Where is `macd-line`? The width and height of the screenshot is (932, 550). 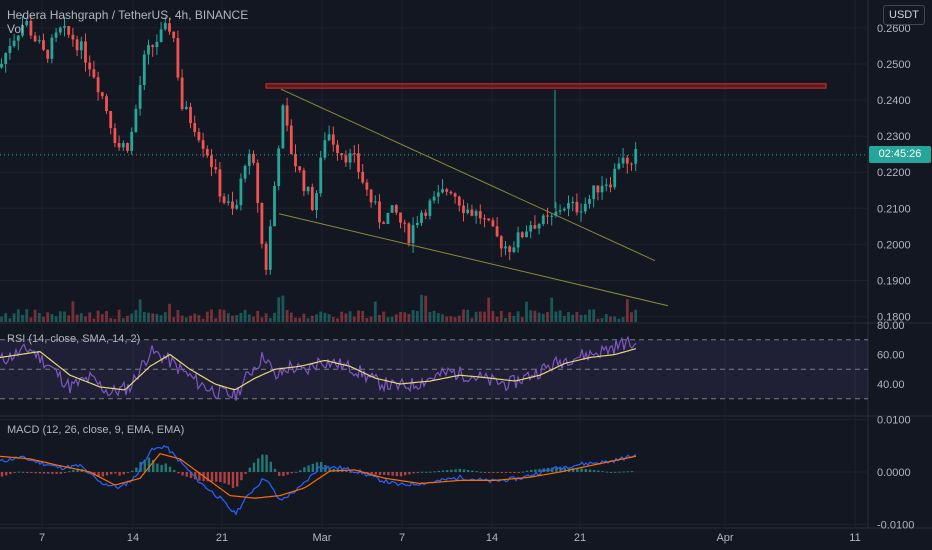
macd-line is located at coordinates (318, 480).